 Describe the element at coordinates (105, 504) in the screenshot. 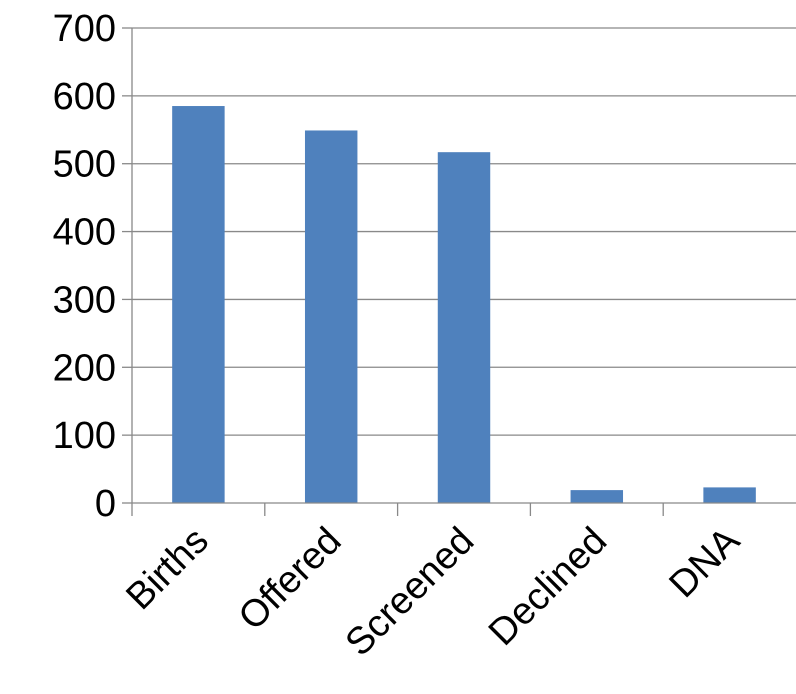

I see `y-tick-label: 0` at that location.